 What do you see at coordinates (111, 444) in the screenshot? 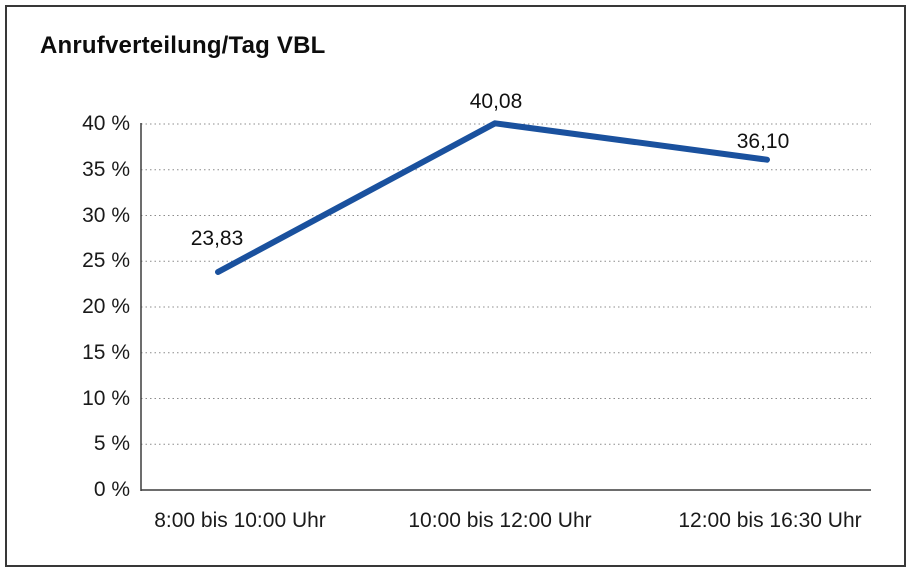
I see `y-tick-label: 5 %` at bounding box center [111, 444].